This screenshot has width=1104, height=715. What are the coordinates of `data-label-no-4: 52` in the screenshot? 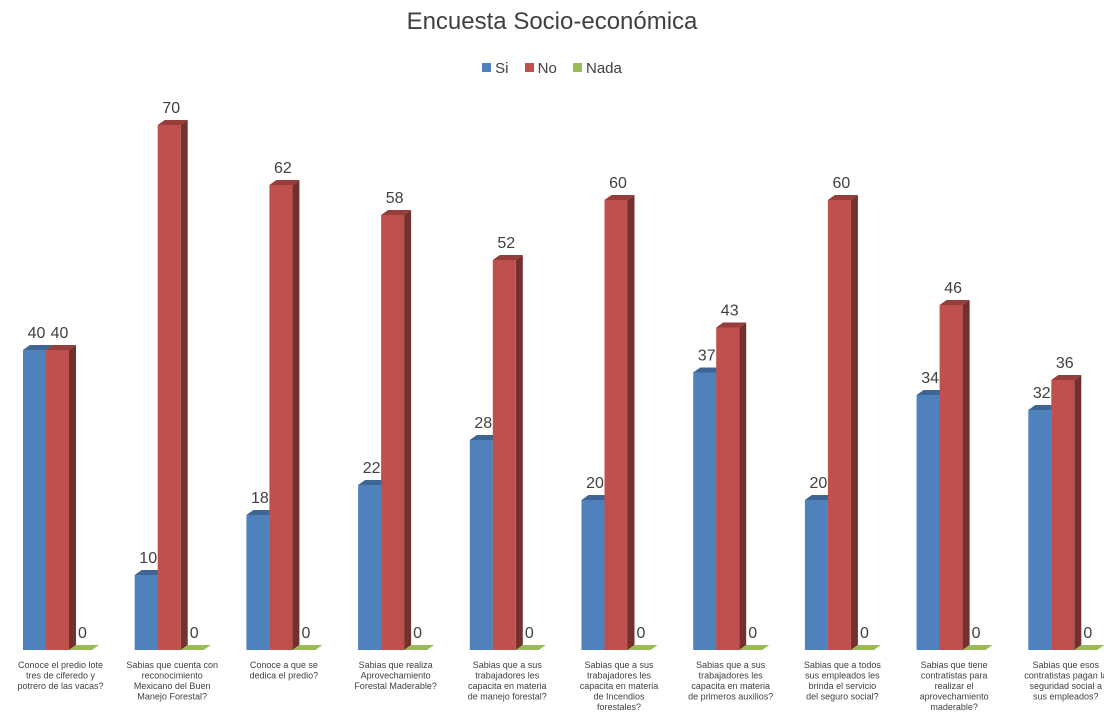 It's located at (506, 243).